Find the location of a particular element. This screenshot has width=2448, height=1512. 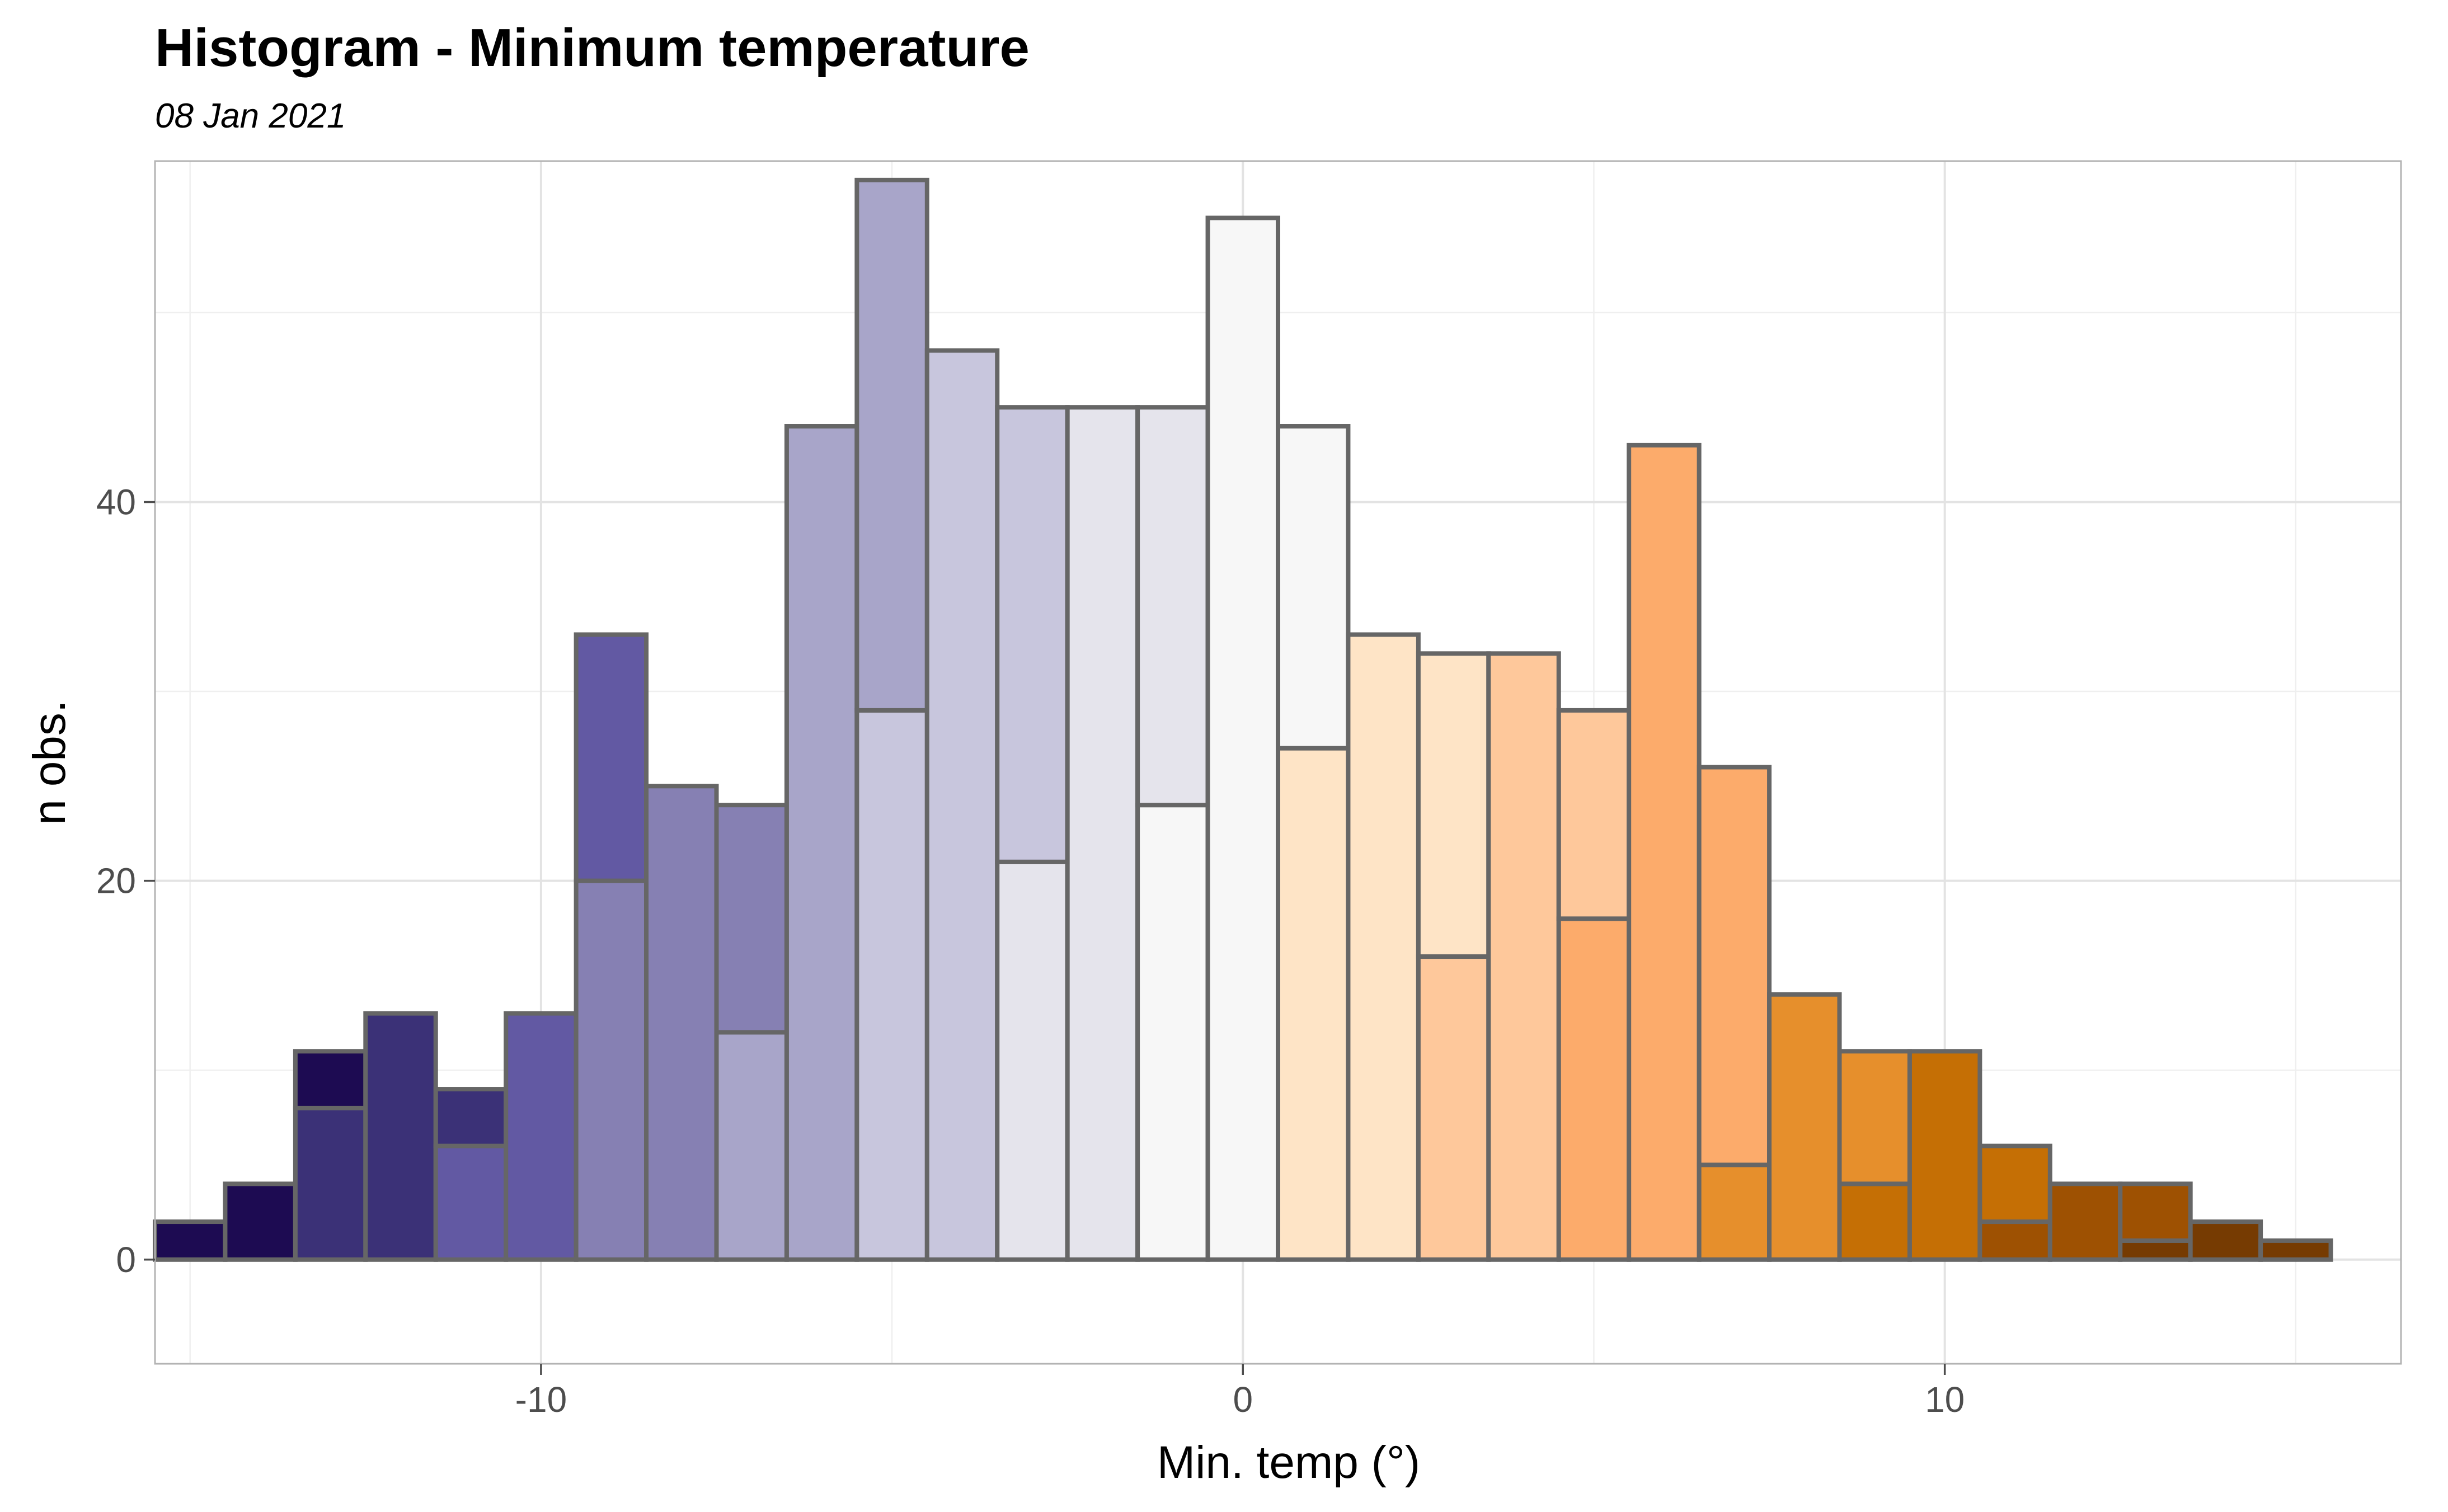

x-axis-ticks: -10 0 10 is located at coordinates (1240, 1392).